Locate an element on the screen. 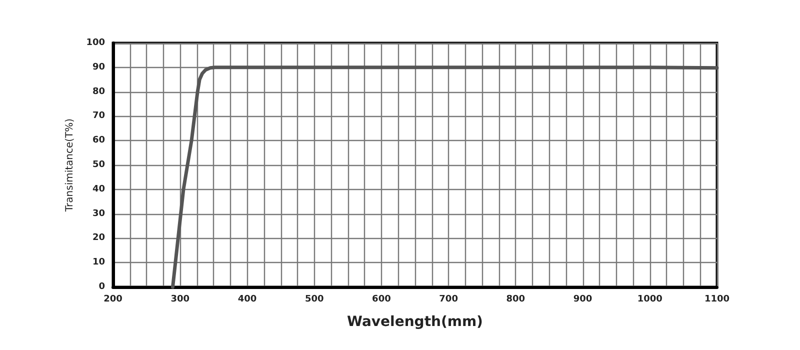  y-tick-label: 0 is located at coordinates (101, 287).